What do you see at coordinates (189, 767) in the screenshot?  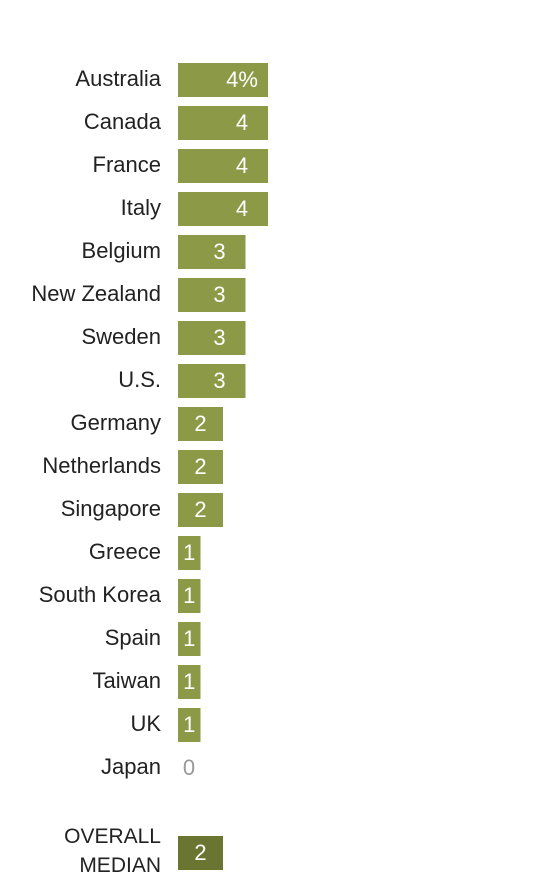 I see `value-label: 0` at bounding box center [189, 767].